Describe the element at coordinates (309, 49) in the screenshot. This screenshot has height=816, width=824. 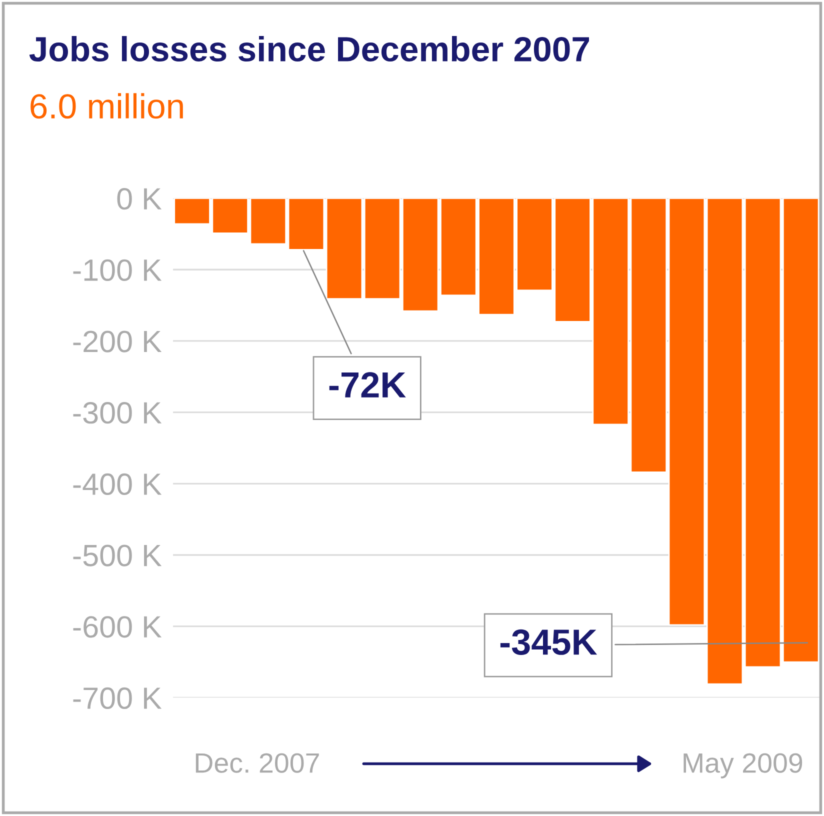
I see `chart-title: Jobs losses since December 2007` at that location.